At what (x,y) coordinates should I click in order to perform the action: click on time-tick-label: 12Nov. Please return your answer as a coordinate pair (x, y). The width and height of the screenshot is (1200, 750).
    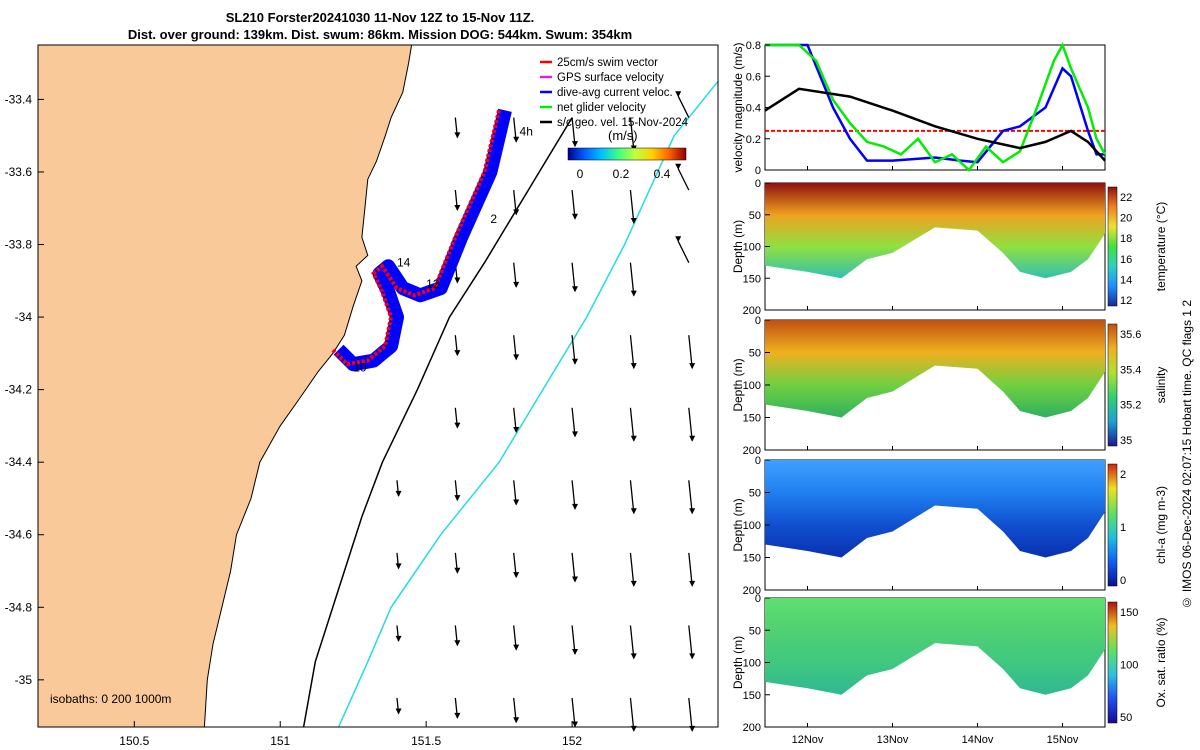
    Looking at the image, I should click on (808, 740).